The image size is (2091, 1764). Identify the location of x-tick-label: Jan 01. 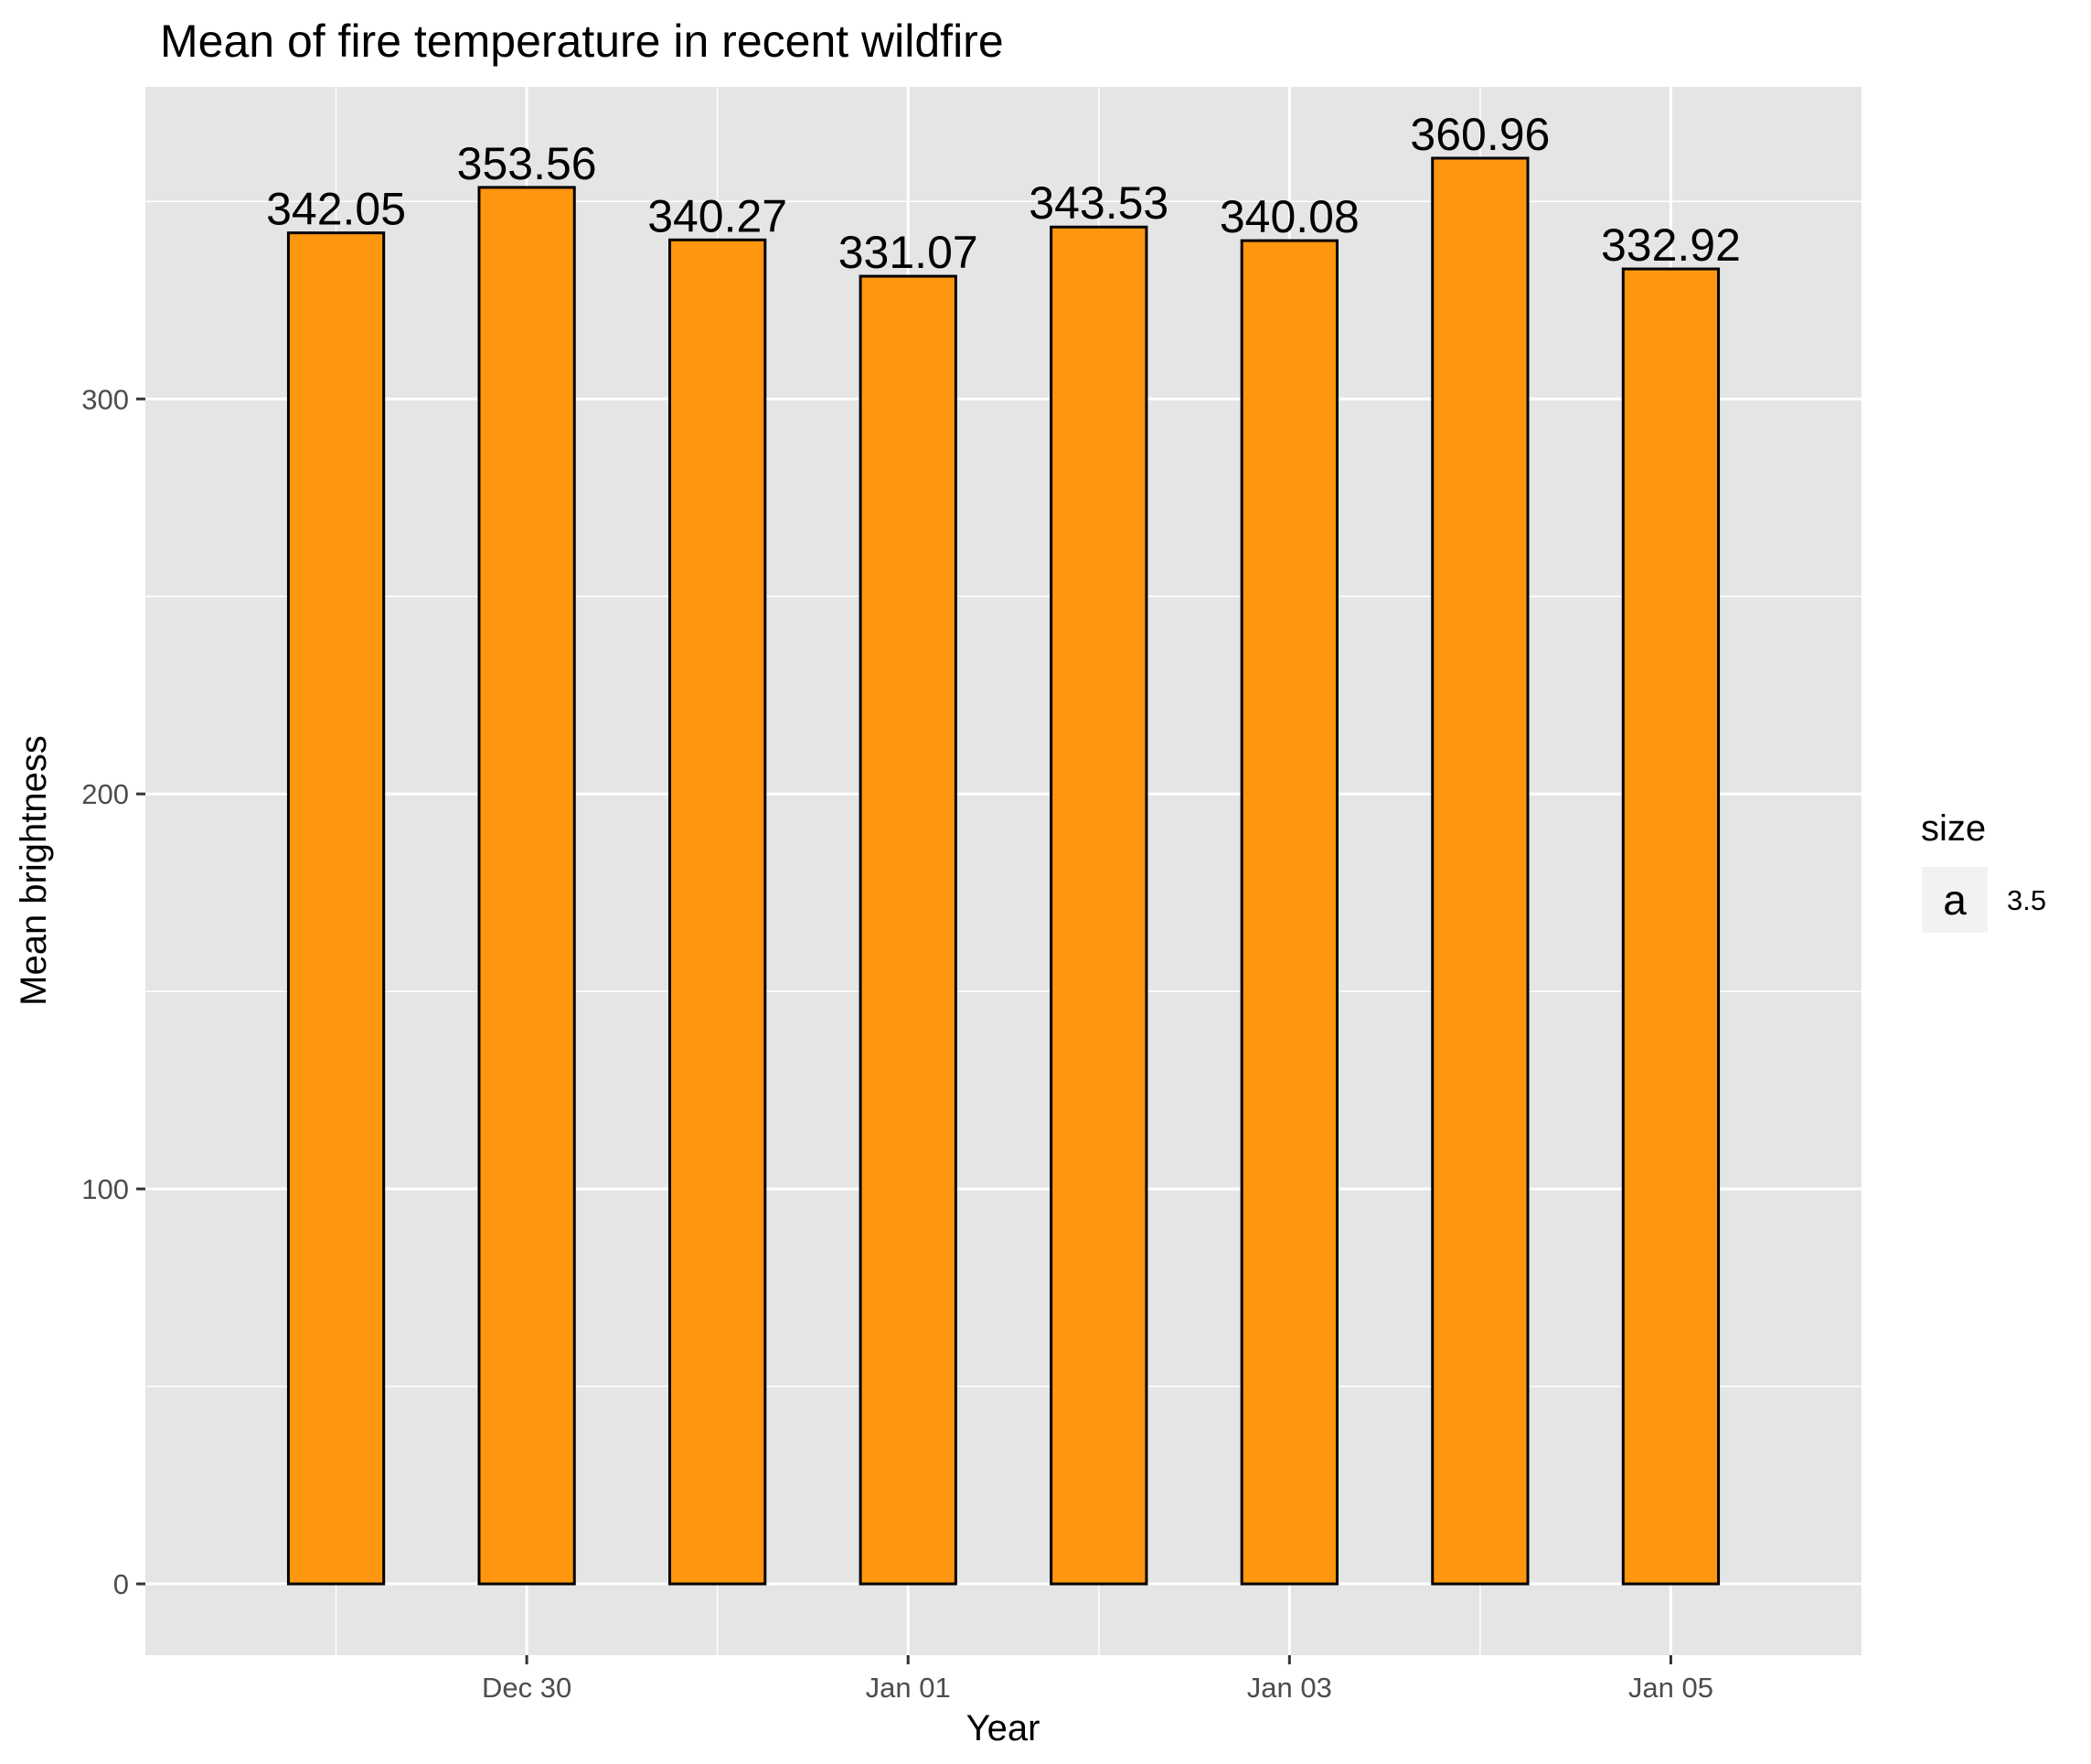
(908, 1688).